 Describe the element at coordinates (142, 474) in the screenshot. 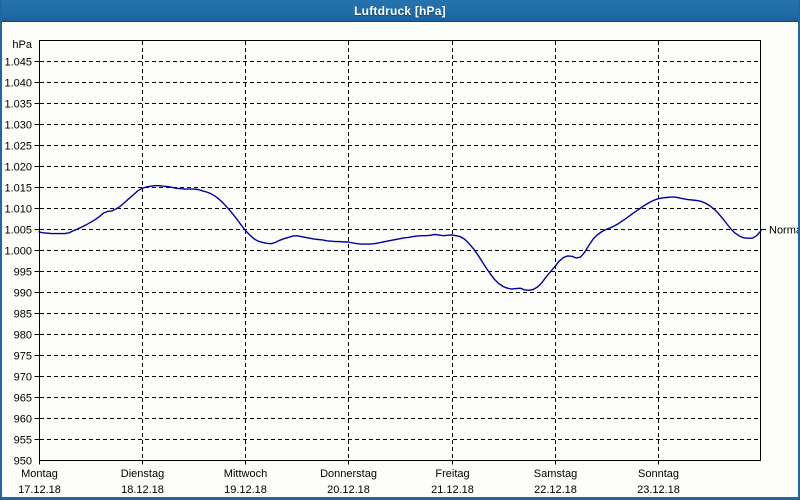

I see `x-day-label: Dienstag` at that location.